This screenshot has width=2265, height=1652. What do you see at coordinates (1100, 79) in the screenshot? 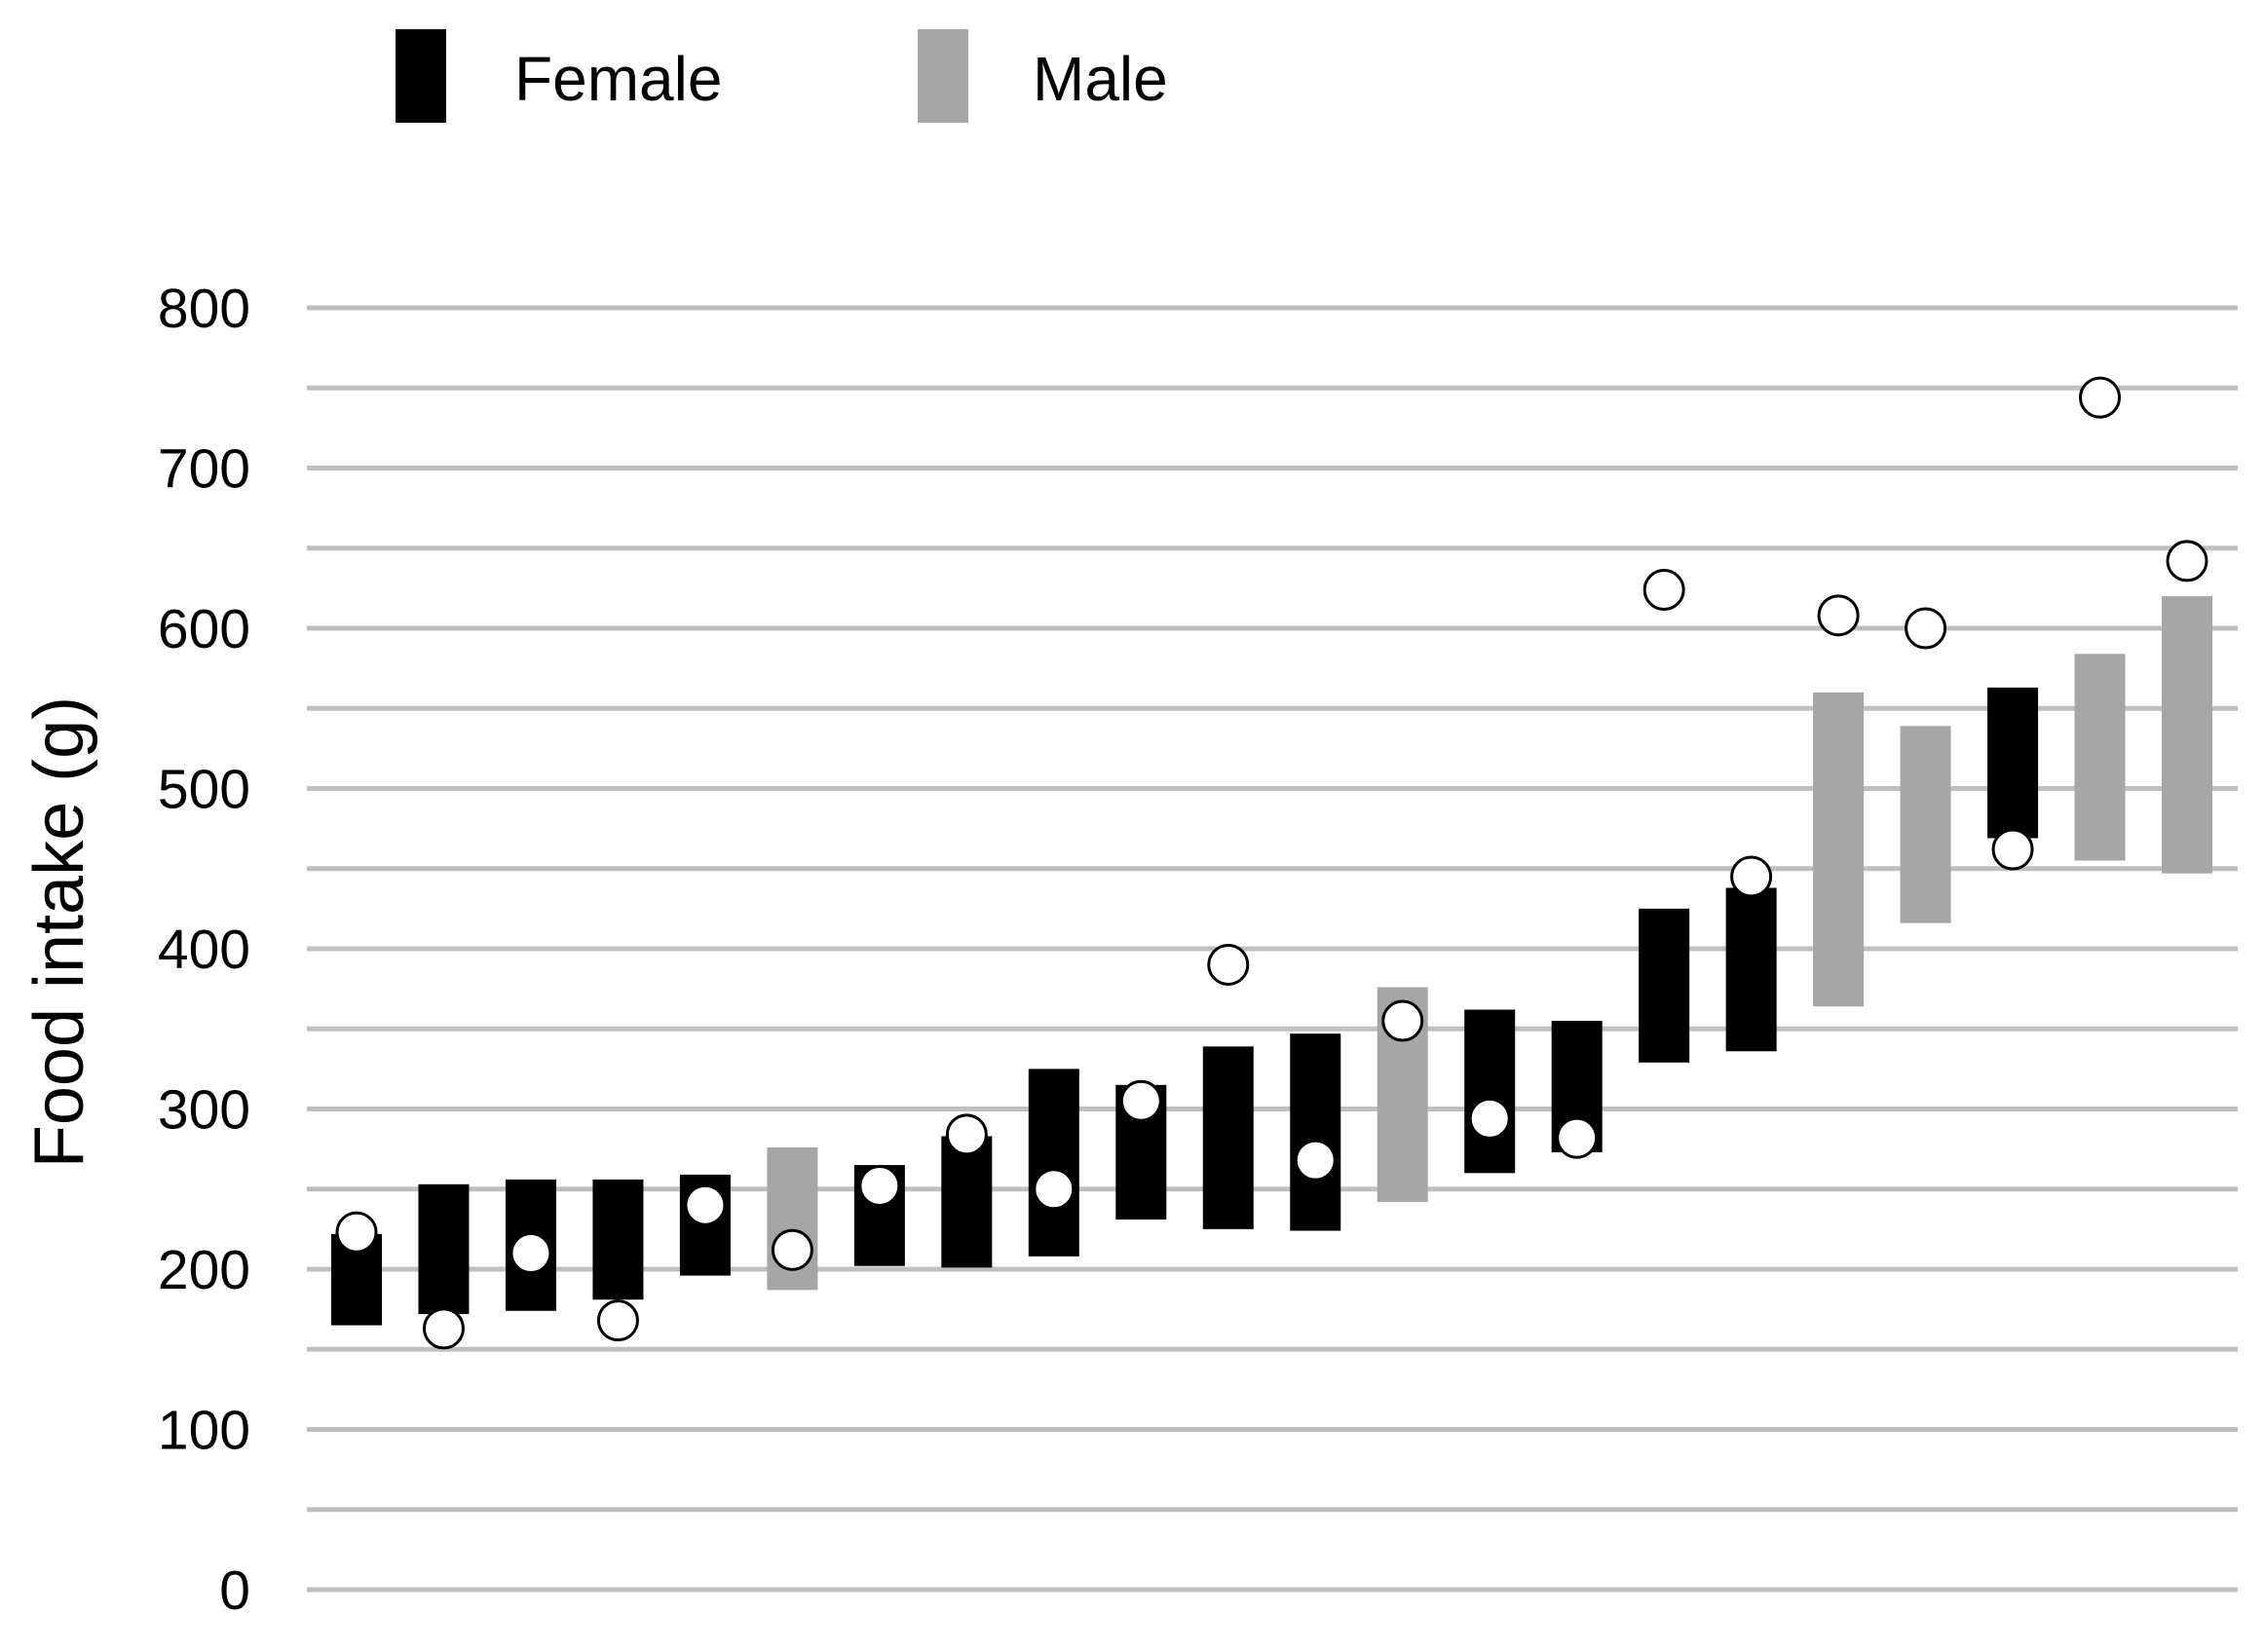
I see `legend-label-male: Male` at bounding box center [1100, 79].